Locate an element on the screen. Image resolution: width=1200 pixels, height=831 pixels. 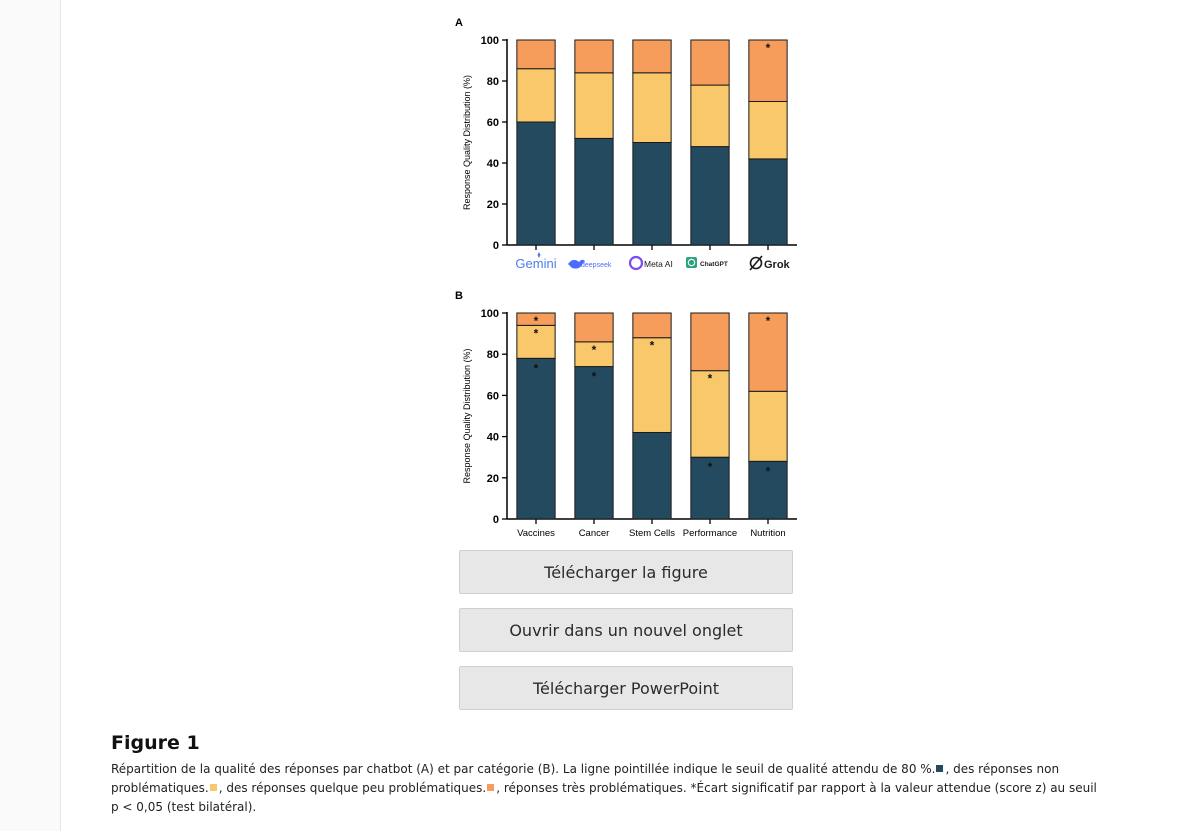
panel-b-bar-nutrition-very-problematic is located at coordinates (768, 352).